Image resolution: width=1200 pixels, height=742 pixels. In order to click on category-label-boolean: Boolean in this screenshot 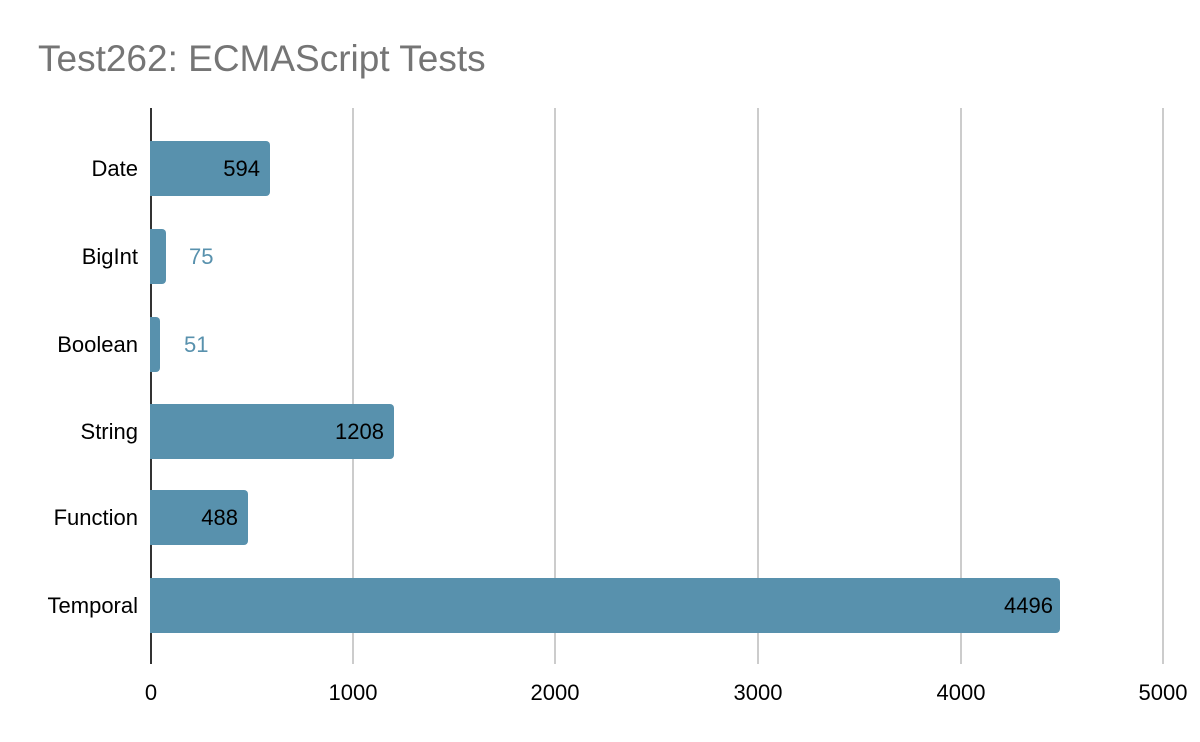, I will do `click(97, 344)`.